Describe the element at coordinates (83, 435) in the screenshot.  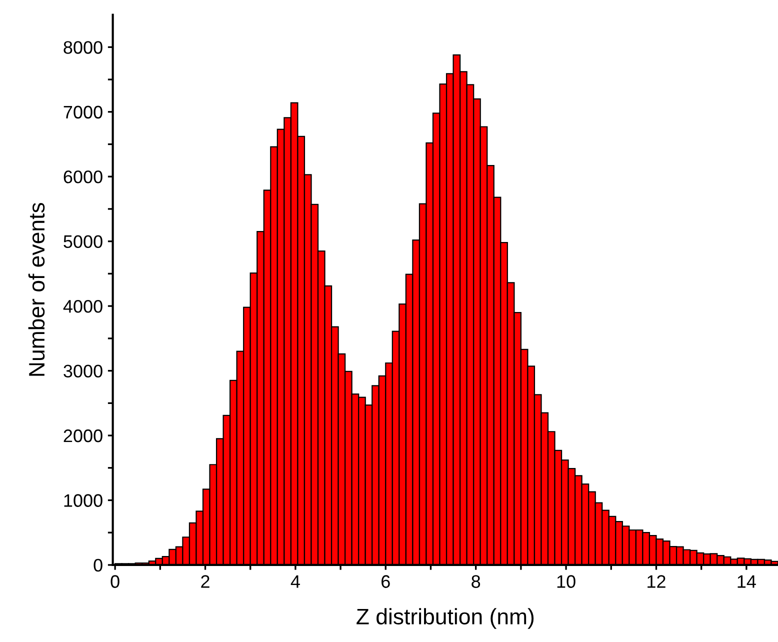
I see `y-tick-label: 2000` at that location.